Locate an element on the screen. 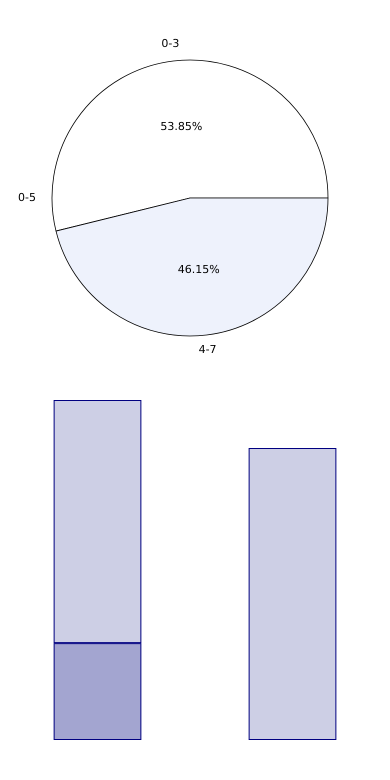 The image size is (390, 780). text: 0-5 is located at coordinates (27, 197).